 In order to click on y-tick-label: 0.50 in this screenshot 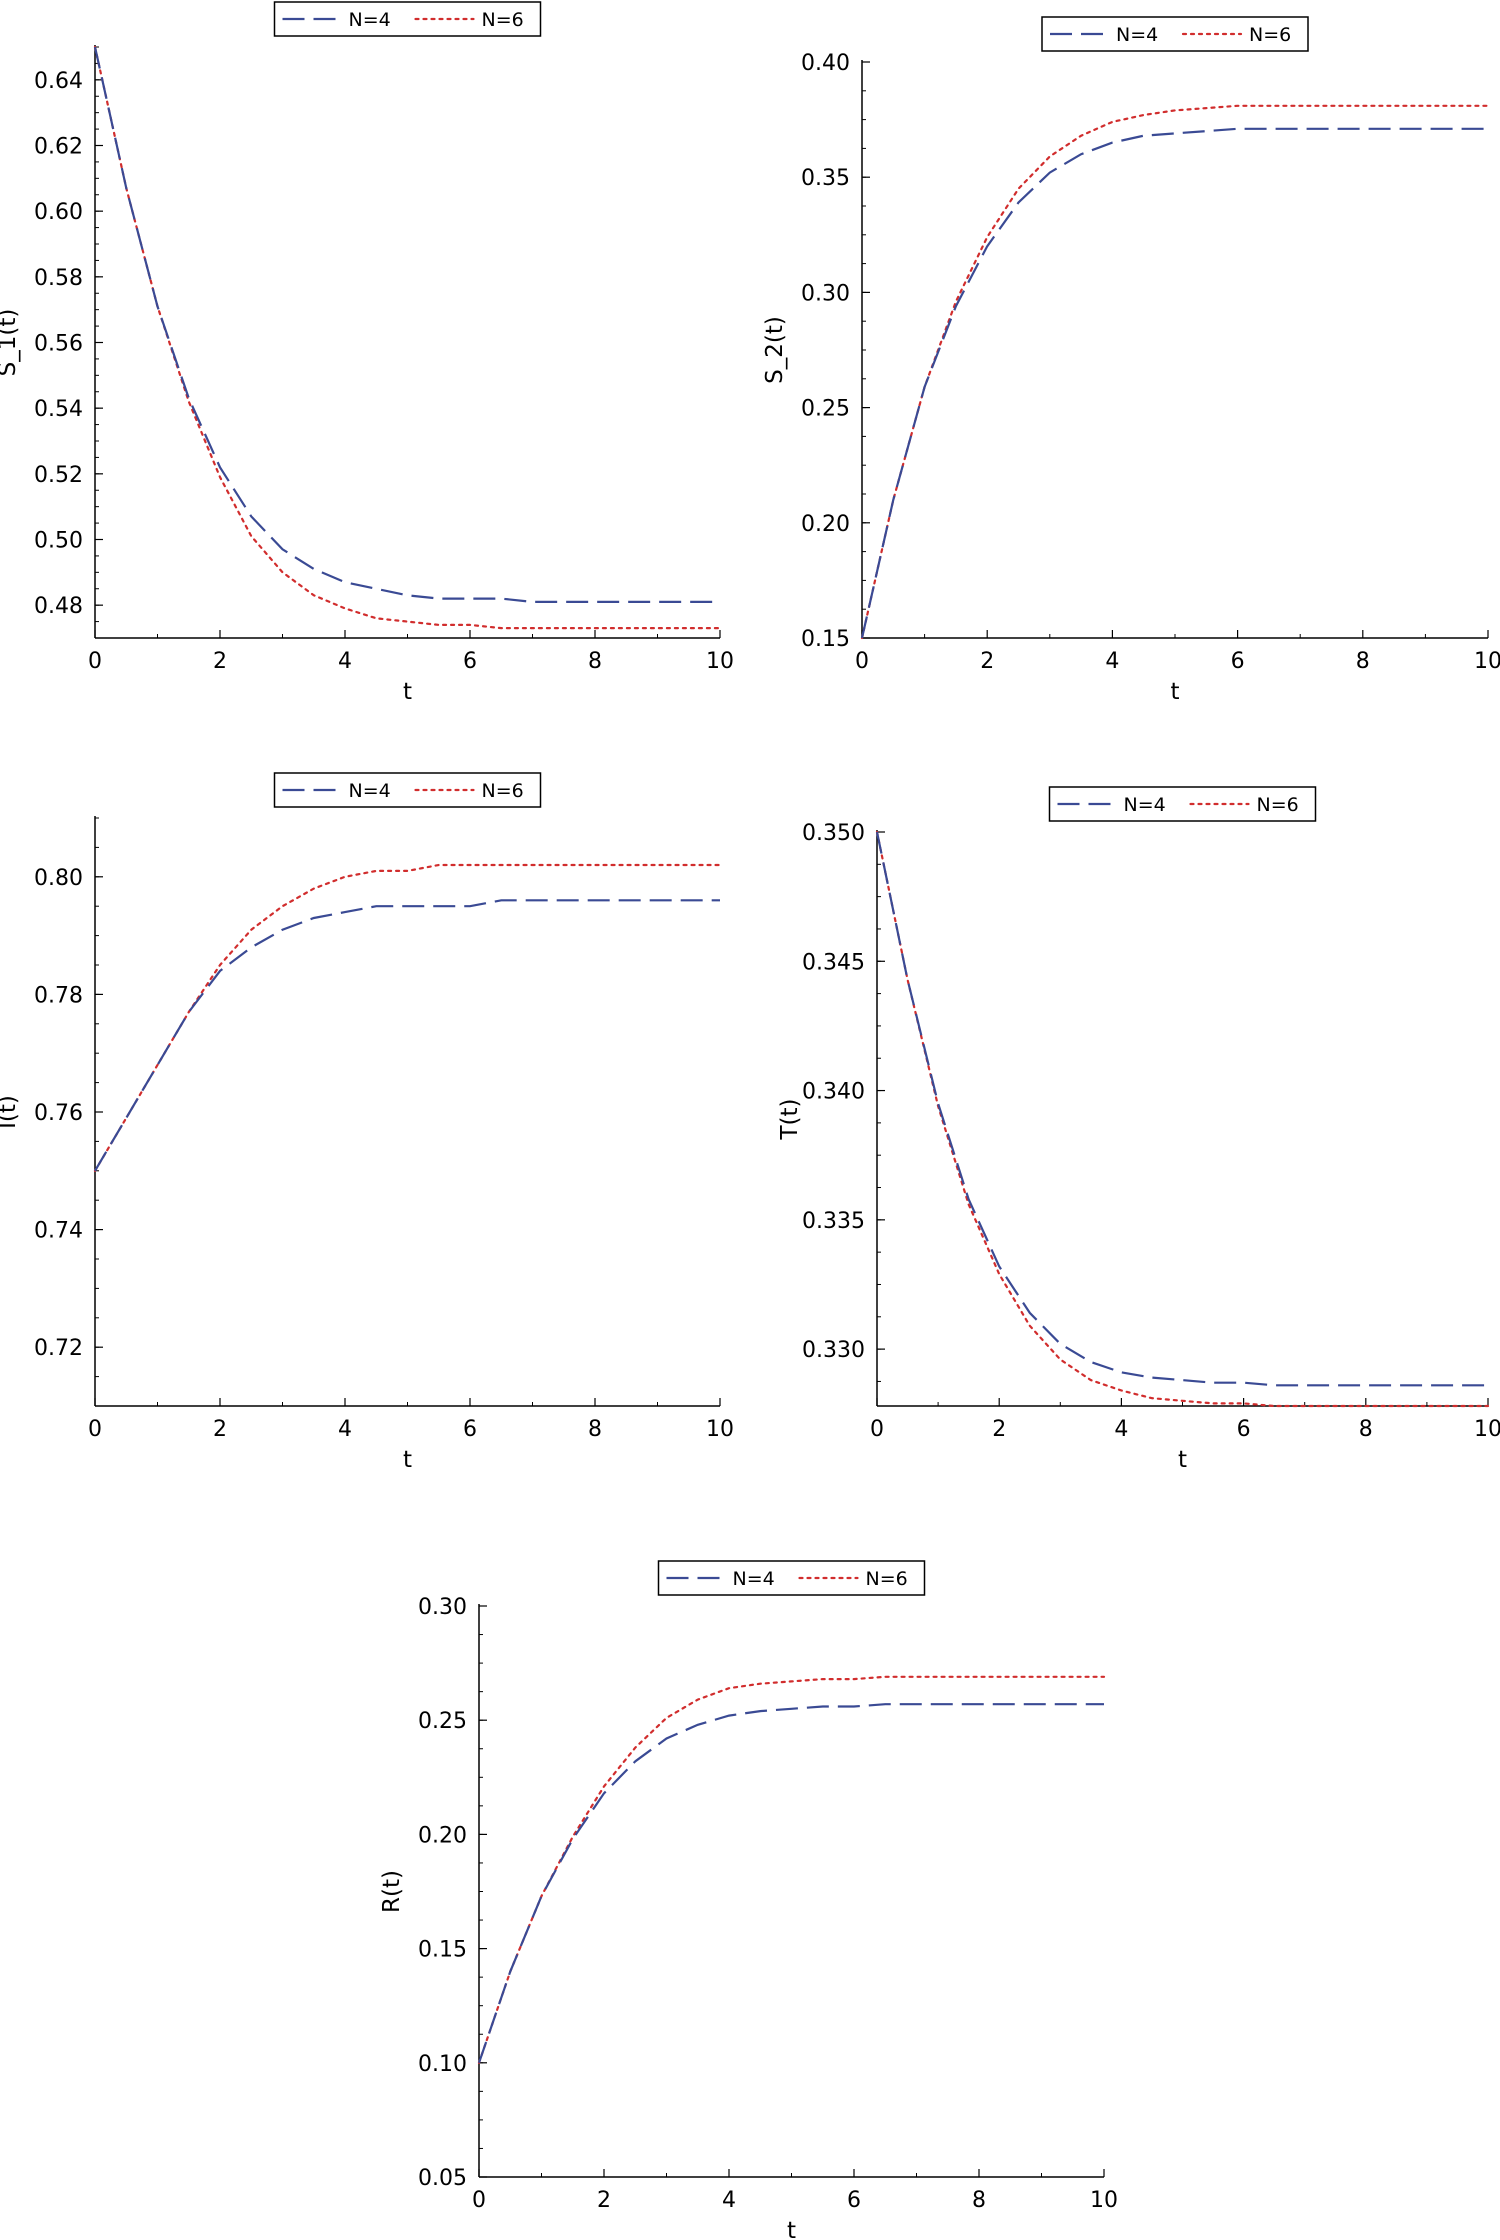, I will do `click(58, 541)`.